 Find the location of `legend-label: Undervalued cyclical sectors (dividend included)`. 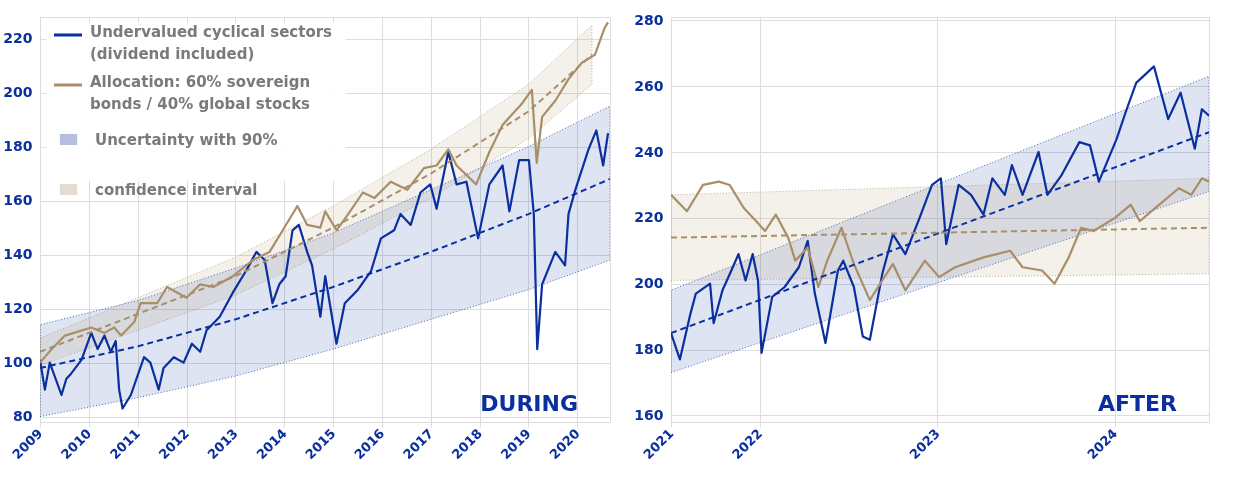

legend-label: Undervalued cyclical sectors (dividend included) is located at coordinates (211, 43).